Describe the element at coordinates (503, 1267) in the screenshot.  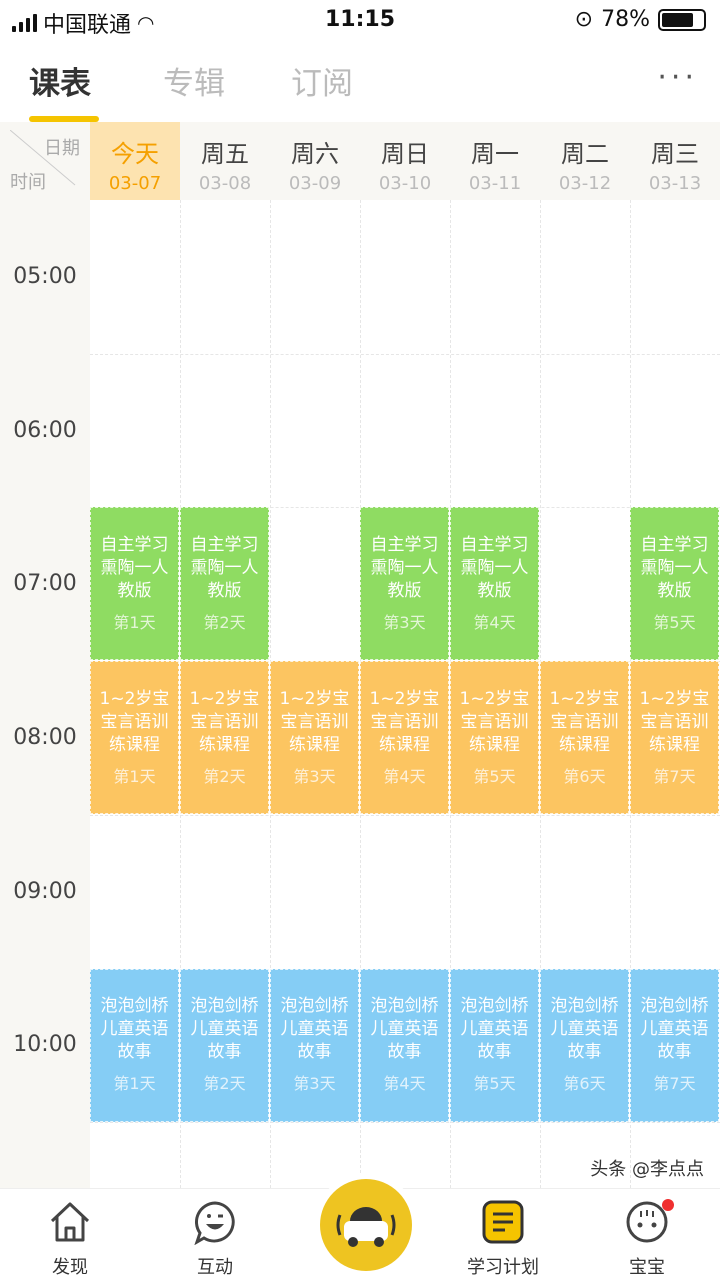
I see `nav-label: 学习计划` at that location.